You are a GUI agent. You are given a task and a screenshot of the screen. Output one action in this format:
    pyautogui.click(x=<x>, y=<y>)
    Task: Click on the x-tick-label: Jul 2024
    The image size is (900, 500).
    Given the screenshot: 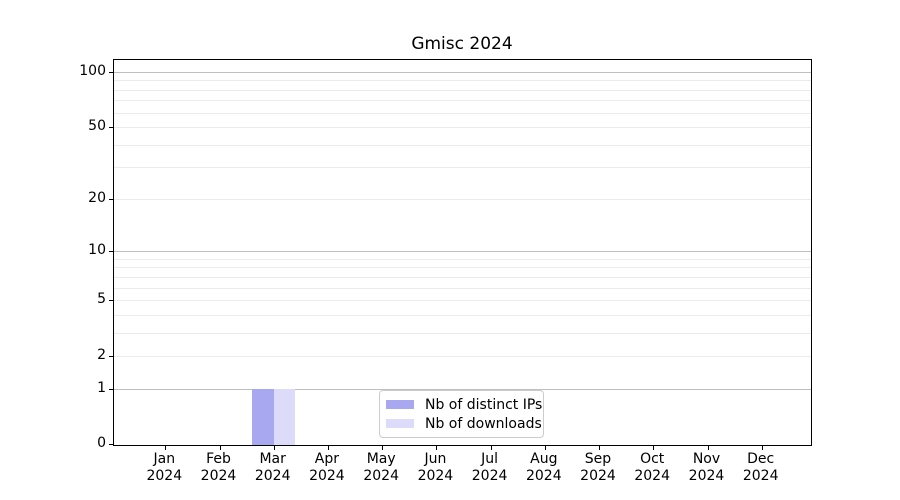 What is the action you would take?
    pyautogui.click(x=489, y=467)
    